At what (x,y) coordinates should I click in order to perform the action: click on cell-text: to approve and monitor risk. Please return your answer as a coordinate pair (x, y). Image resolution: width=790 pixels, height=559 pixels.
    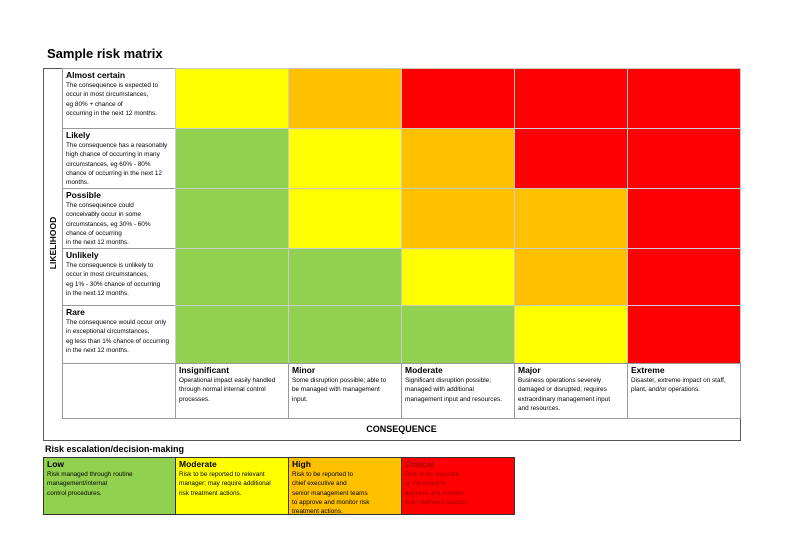
    Looking at the image, I should click on (331, 502).